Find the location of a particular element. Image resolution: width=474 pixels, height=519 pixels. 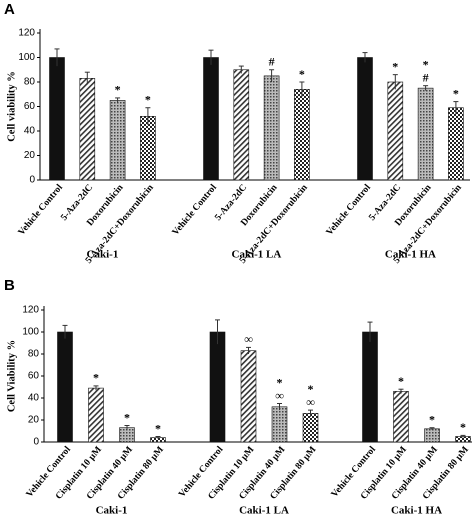

panel-label: A is located at coordinates (9, 9).